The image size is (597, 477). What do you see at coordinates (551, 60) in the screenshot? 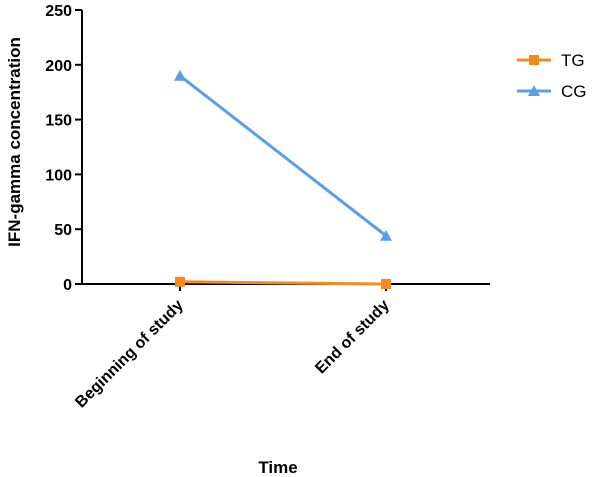
I see `legend-item-tg: TG` at bounding box center [551, 60].